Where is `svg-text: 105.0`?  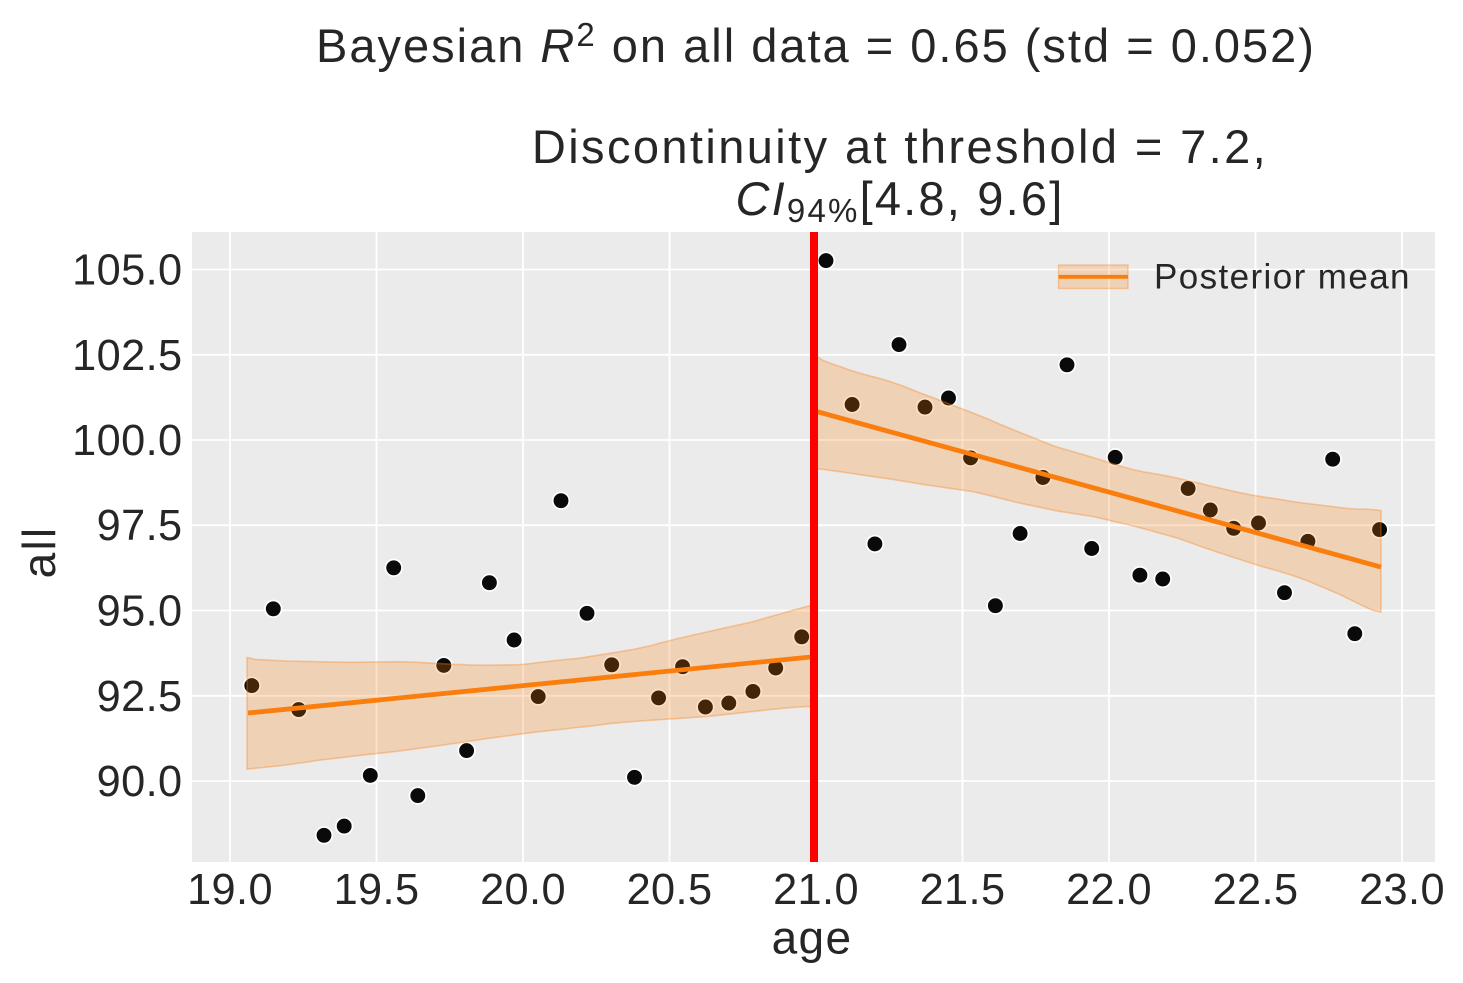
svg-text: 105.0 is located at coordinates (127, 271).